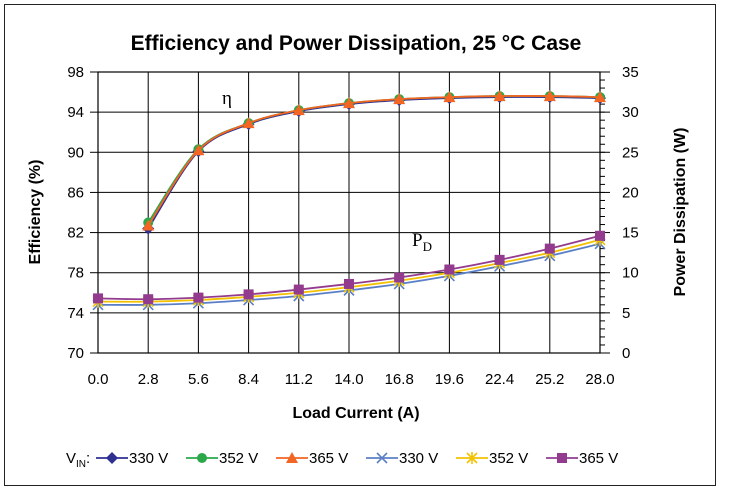  What do you see at coordinates (499, 379) in the screenshot?
I see `x-tick-label: 22.4` at bounding box center [499, 379].